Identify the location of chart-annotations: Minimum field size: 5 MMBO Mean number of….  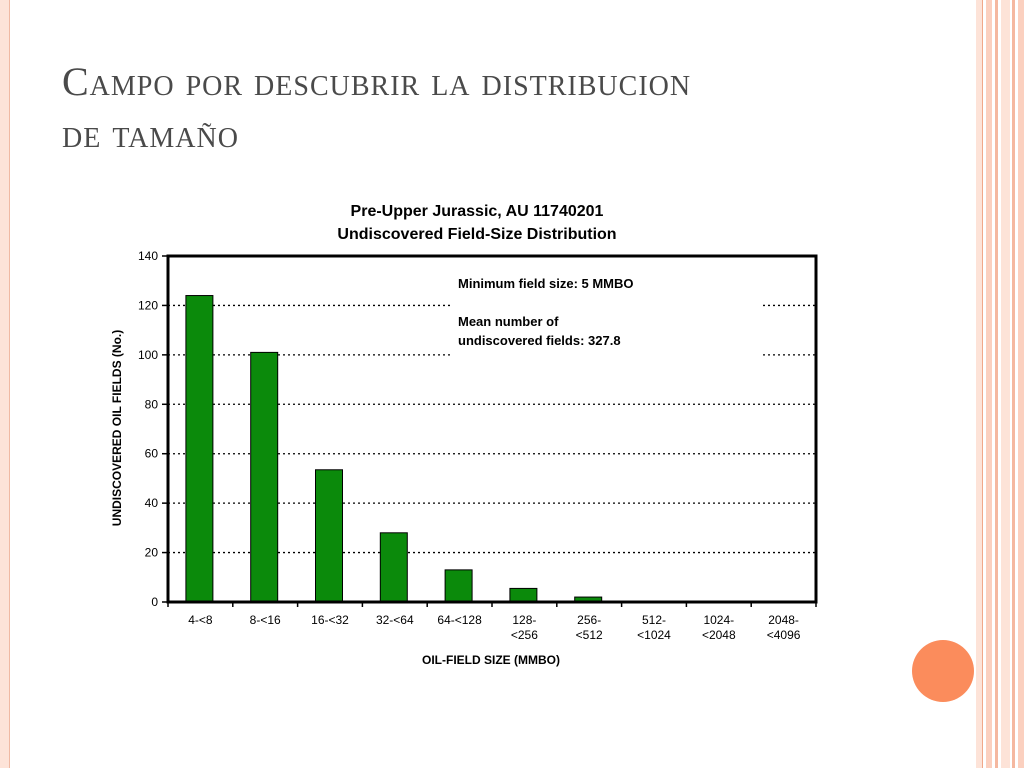
(607, 312).